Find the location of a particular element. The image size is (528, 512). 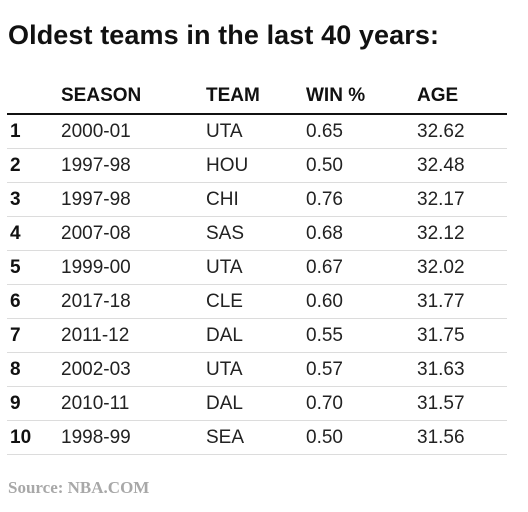

win-pct-cell: 0.70 is located at coordinates (361, 403).